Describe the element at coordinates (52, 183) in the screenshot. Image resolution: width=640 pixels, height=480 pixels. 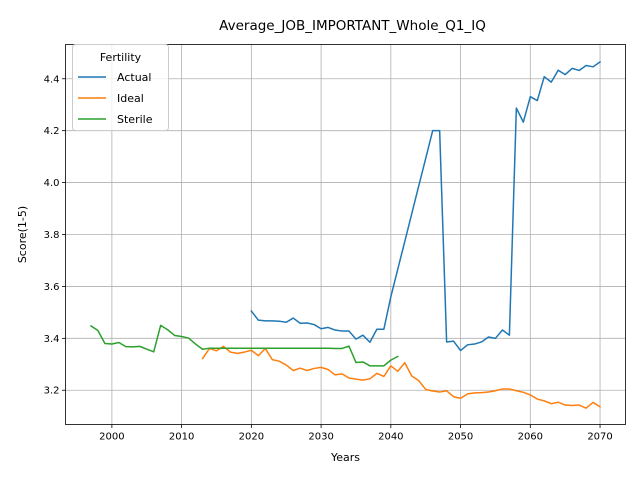
I see `y-tick-label: 4.0` at that location.